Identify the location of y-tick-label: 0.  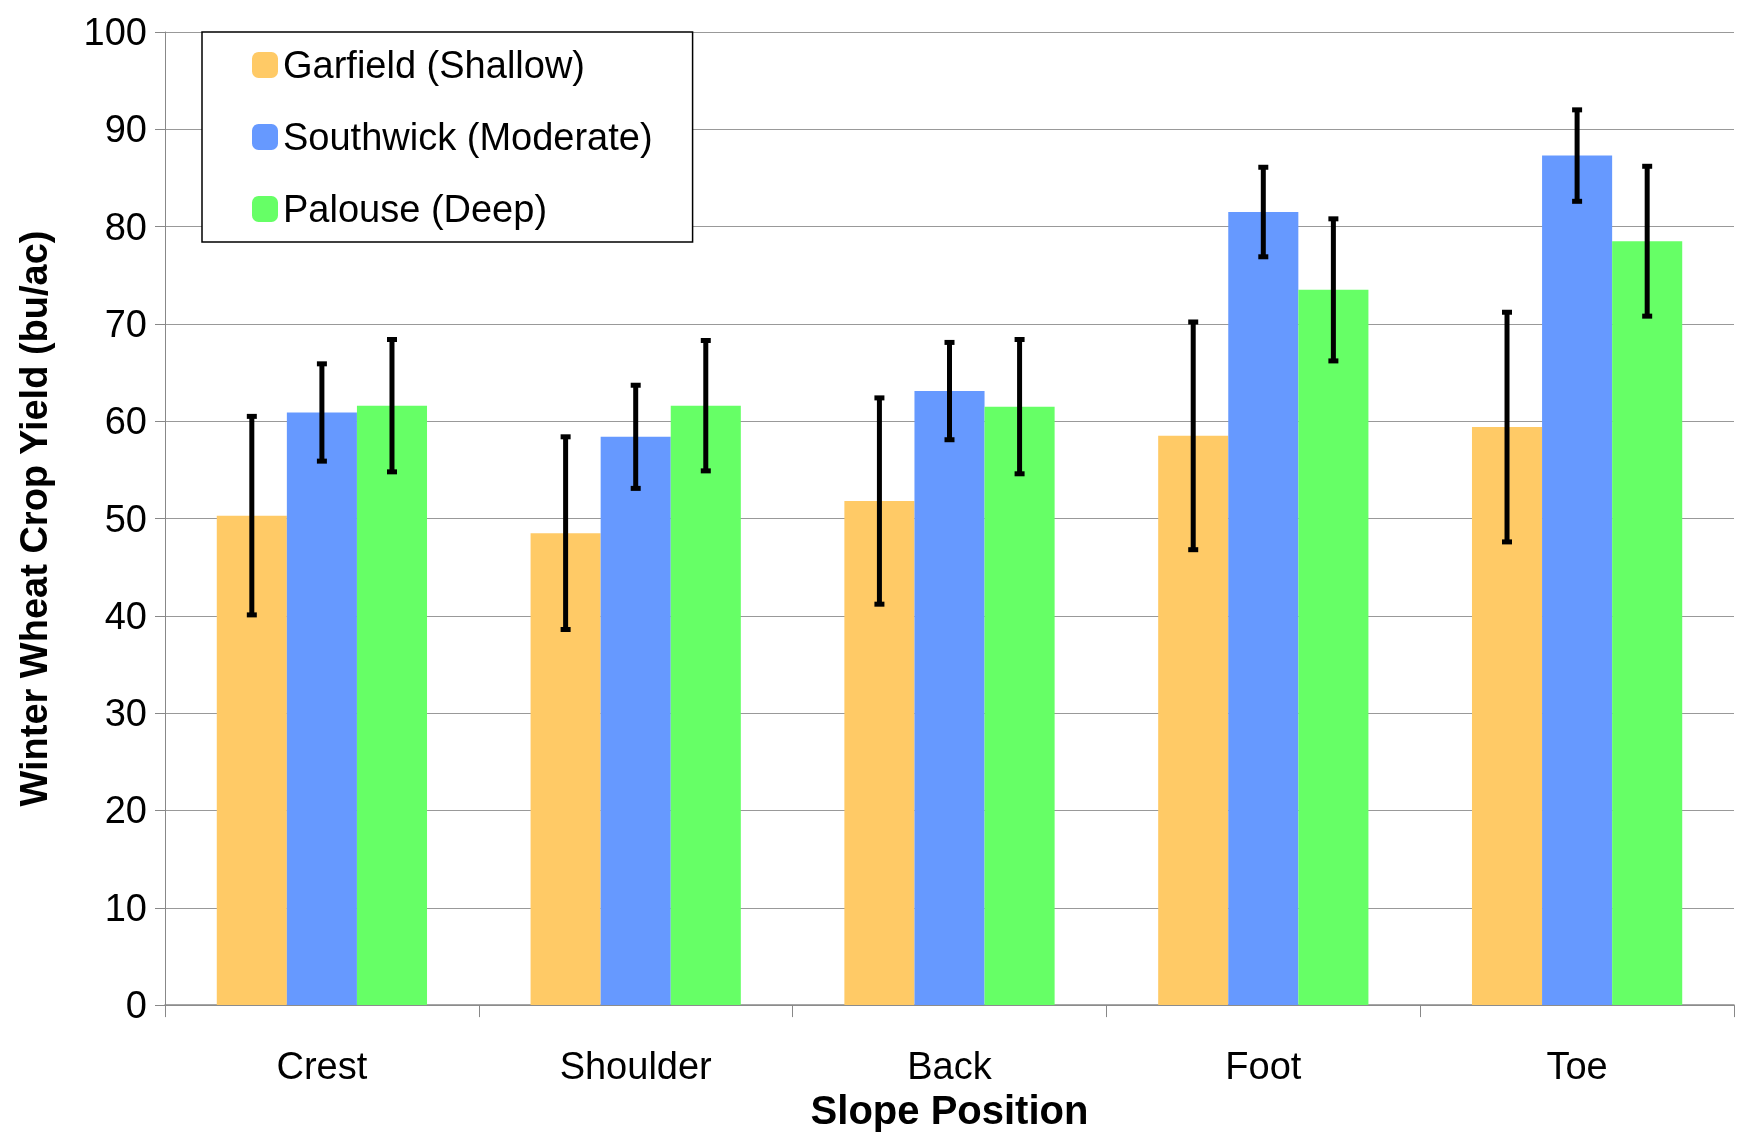
(136, 1005).